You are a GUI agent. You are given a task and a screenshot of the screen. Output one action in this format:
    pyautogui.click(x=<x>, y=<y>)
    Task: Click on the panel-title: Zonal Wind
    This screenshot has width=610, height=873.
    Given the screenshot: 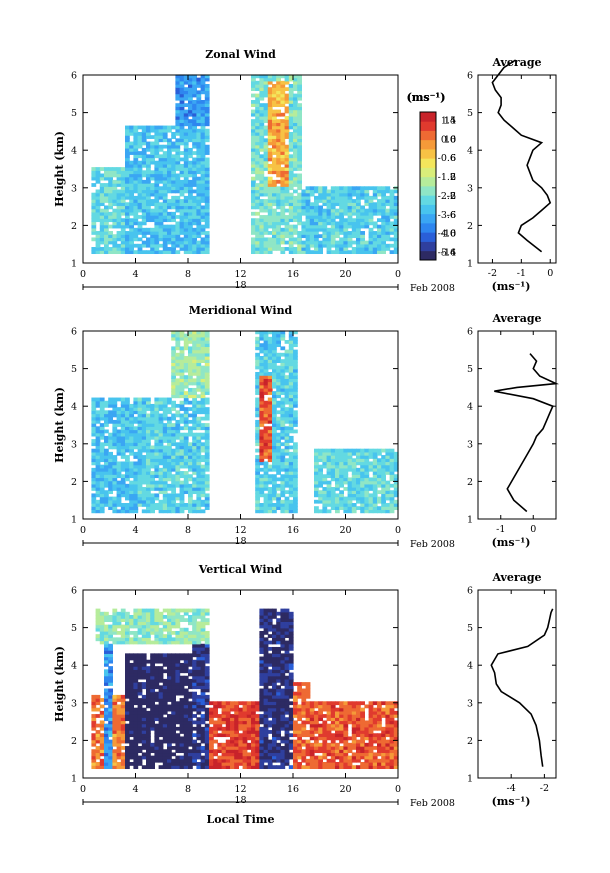 What is the action you would take?
    pyautogui.click(x=240, y=54)
    